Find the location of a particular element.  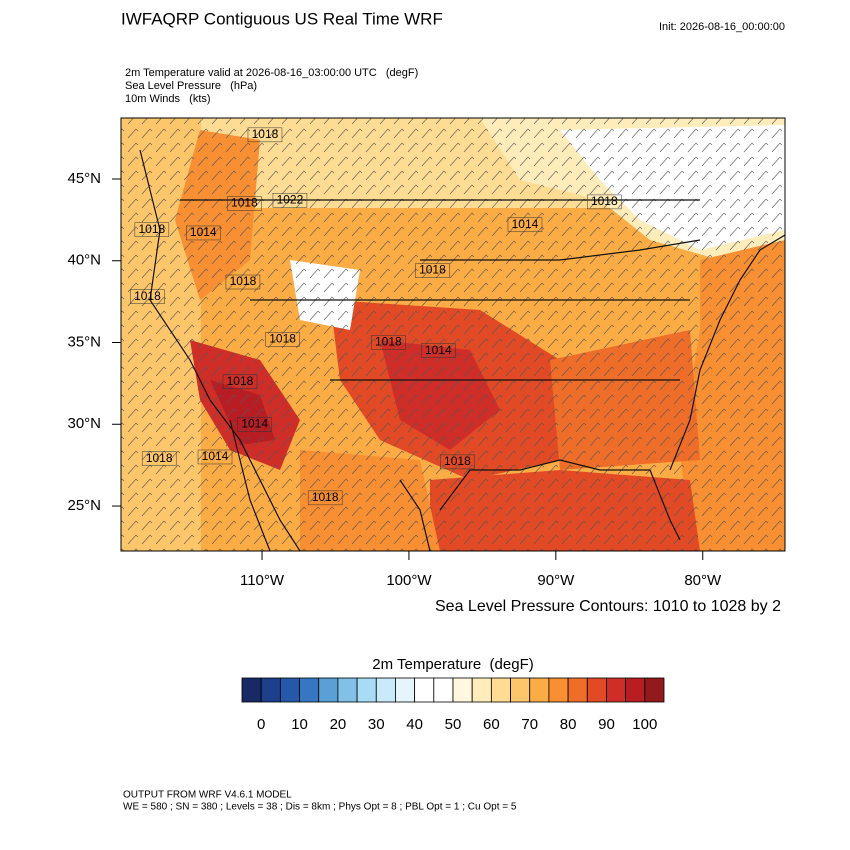

lat-label: 45°N is located at coordinates (84, 178).